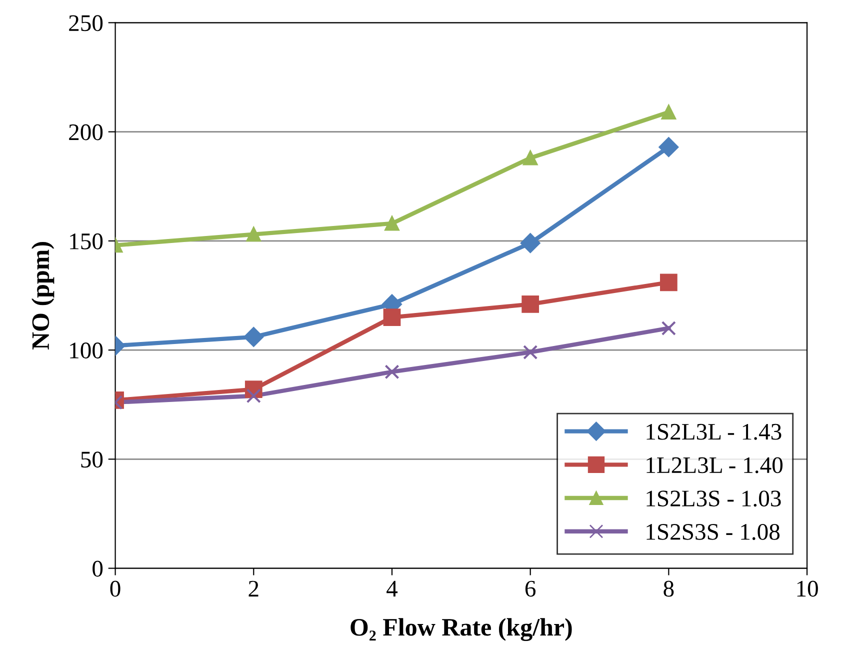 The image size is (854, 667). What do you see at coordinates (86, 350) in the screenshot?
I see `y-tick-label: 100` at bounding box center [86, 350].